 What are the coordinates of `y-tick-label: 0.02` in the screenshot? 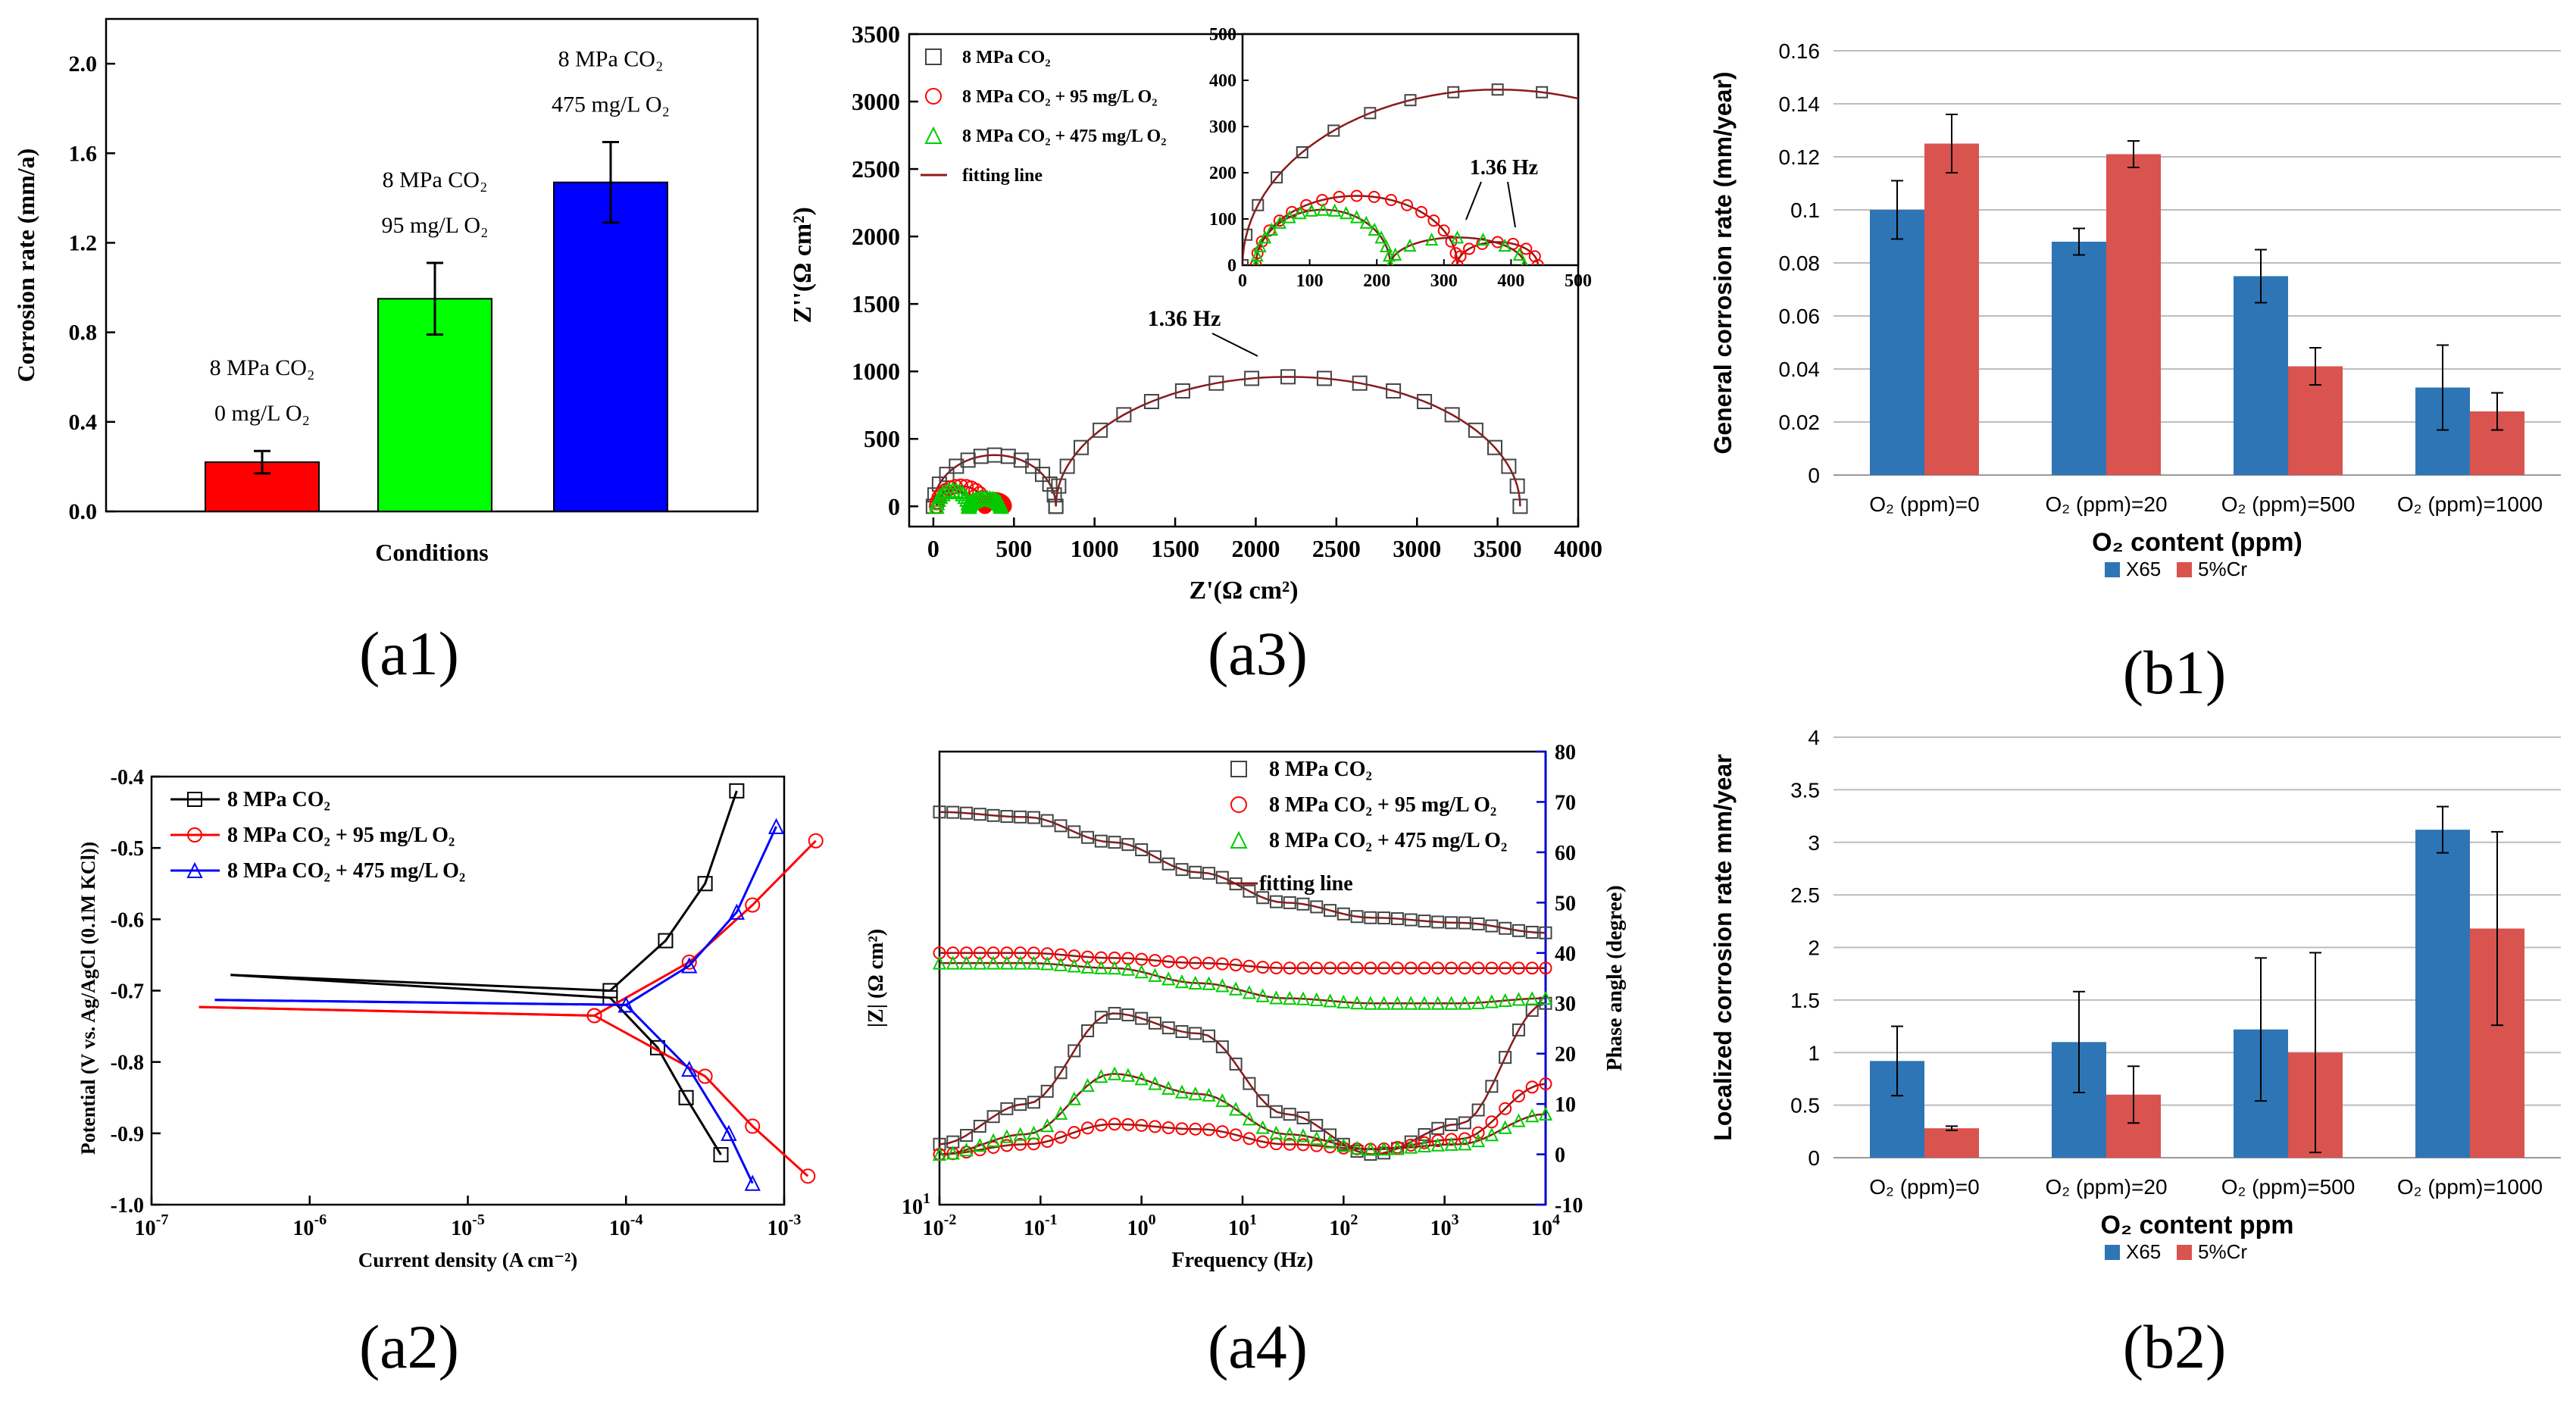 It's located at (1800, 423).